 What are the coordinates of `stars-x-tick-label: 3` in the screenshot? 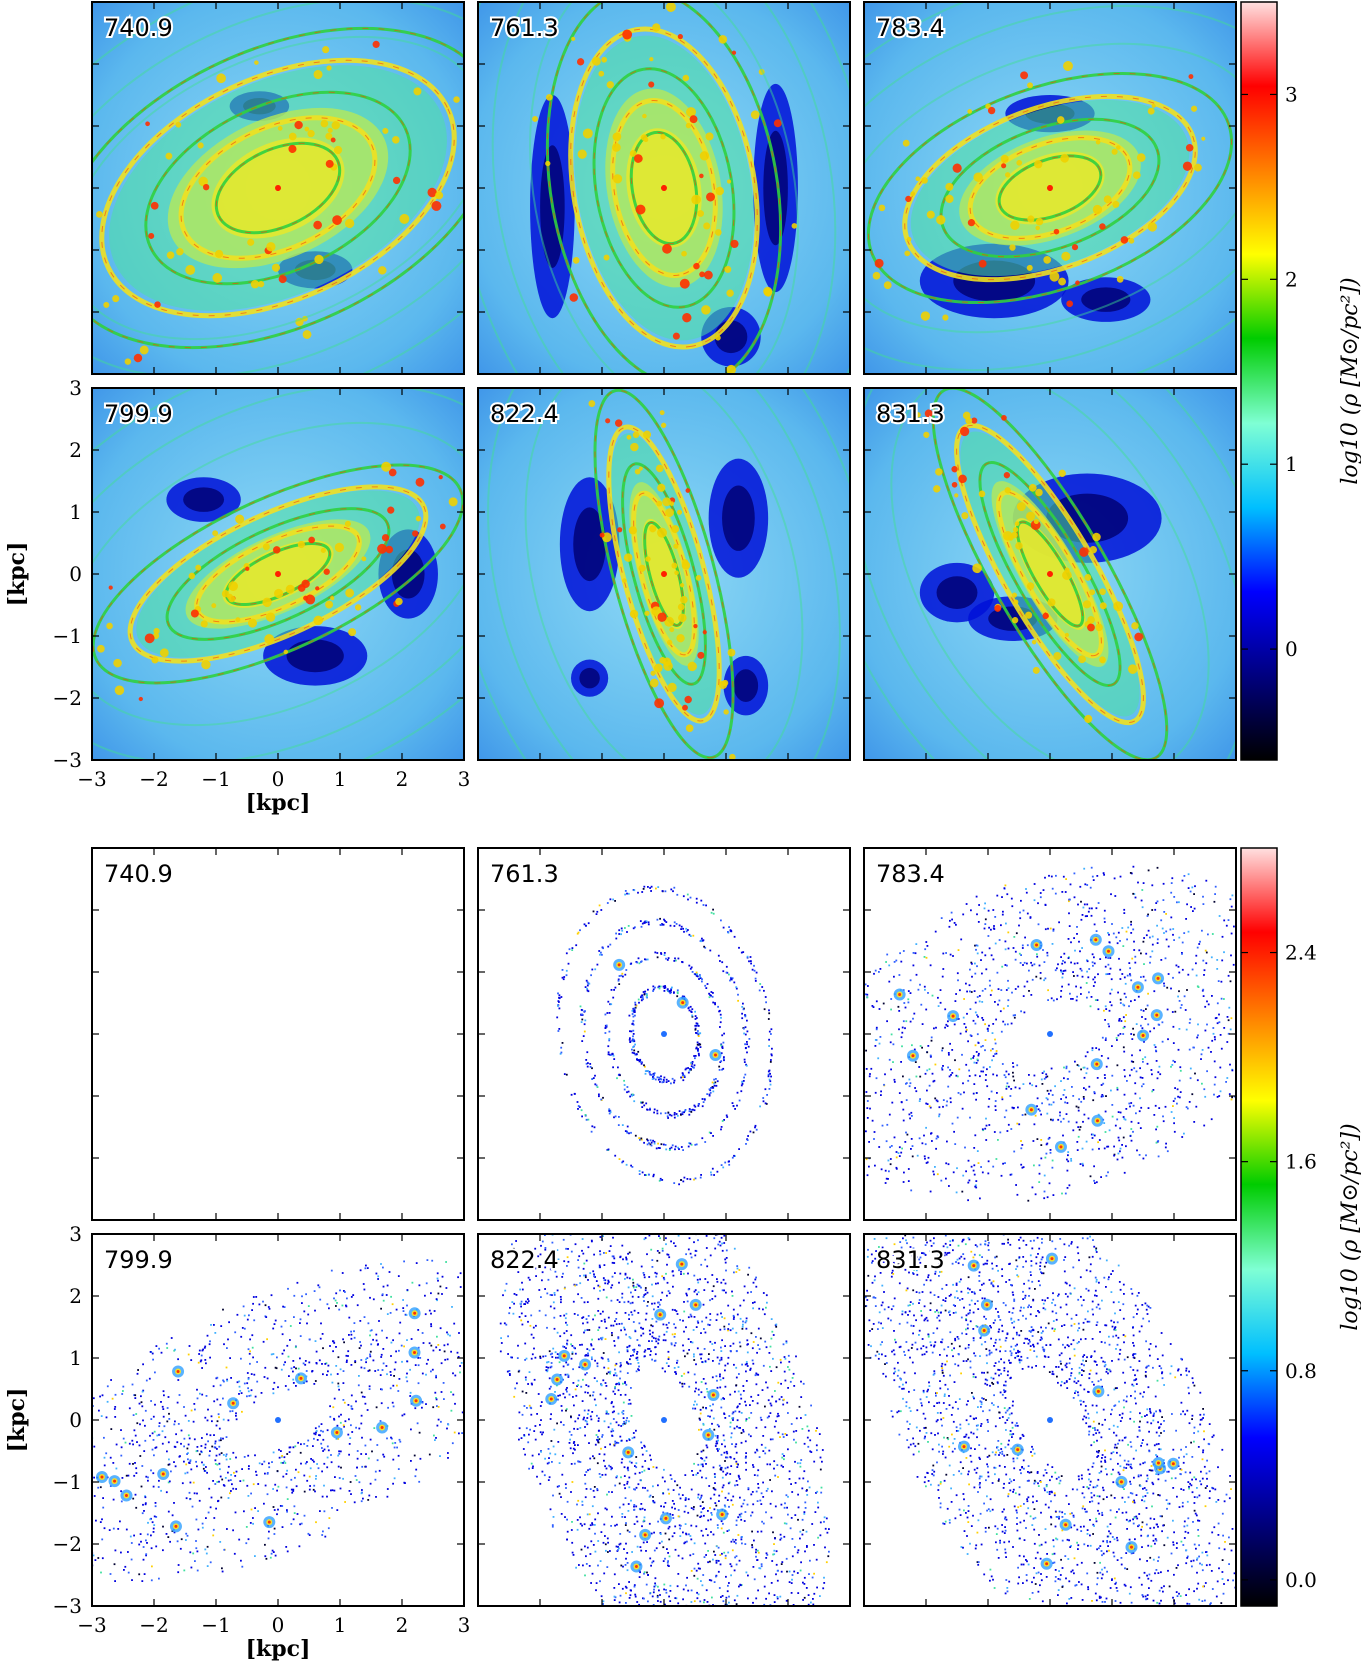 It's located at (464, 1625).